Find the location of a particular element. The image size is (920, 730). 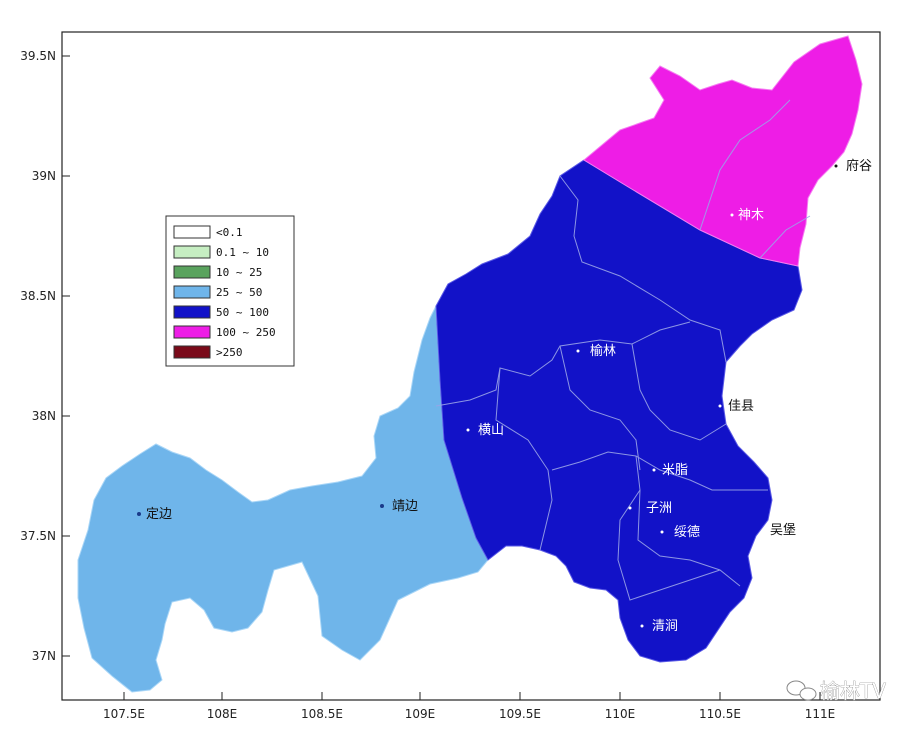

watermark: 榆林TV is located at coordinates (836, 691).